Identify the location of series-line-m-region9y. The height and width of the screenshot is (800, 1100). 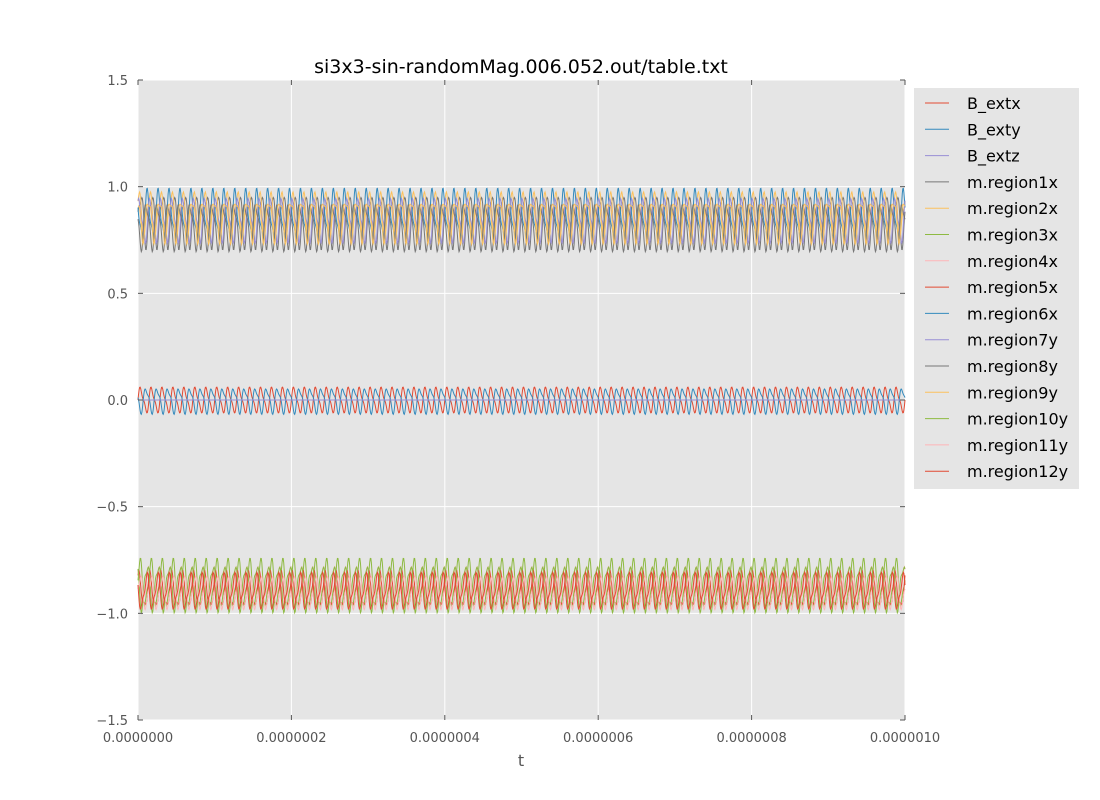
(521, 225).